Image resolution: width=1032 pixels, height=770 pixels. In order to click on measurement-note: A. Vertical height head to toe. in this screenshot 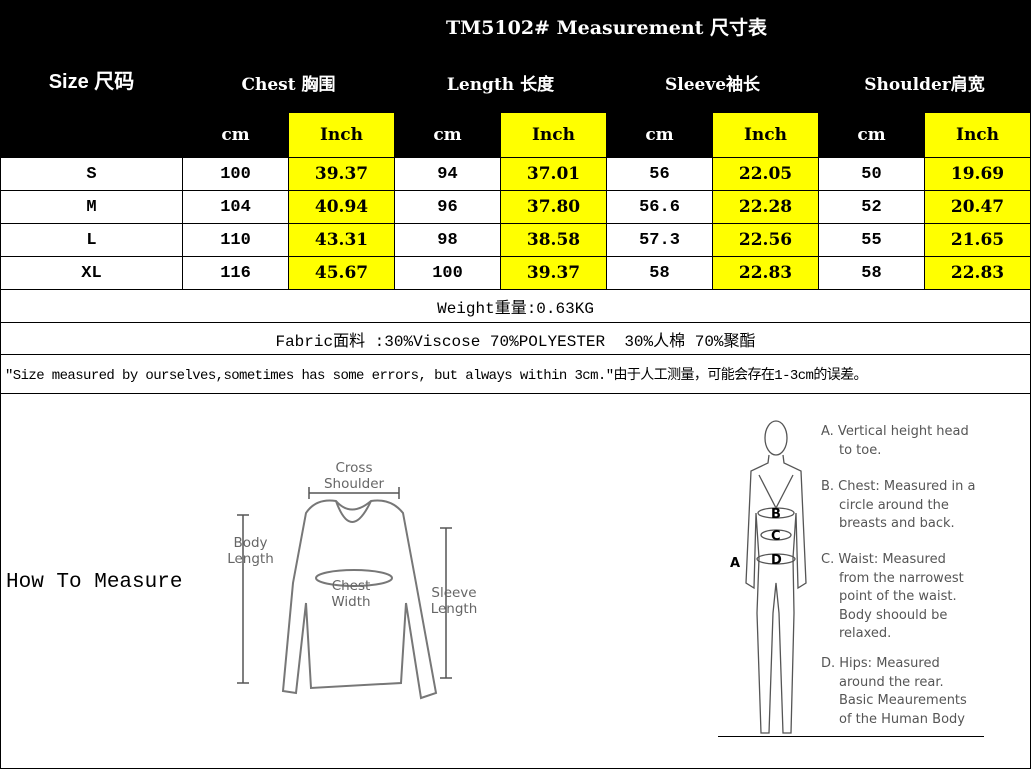, I will do `click(895, 441)`.